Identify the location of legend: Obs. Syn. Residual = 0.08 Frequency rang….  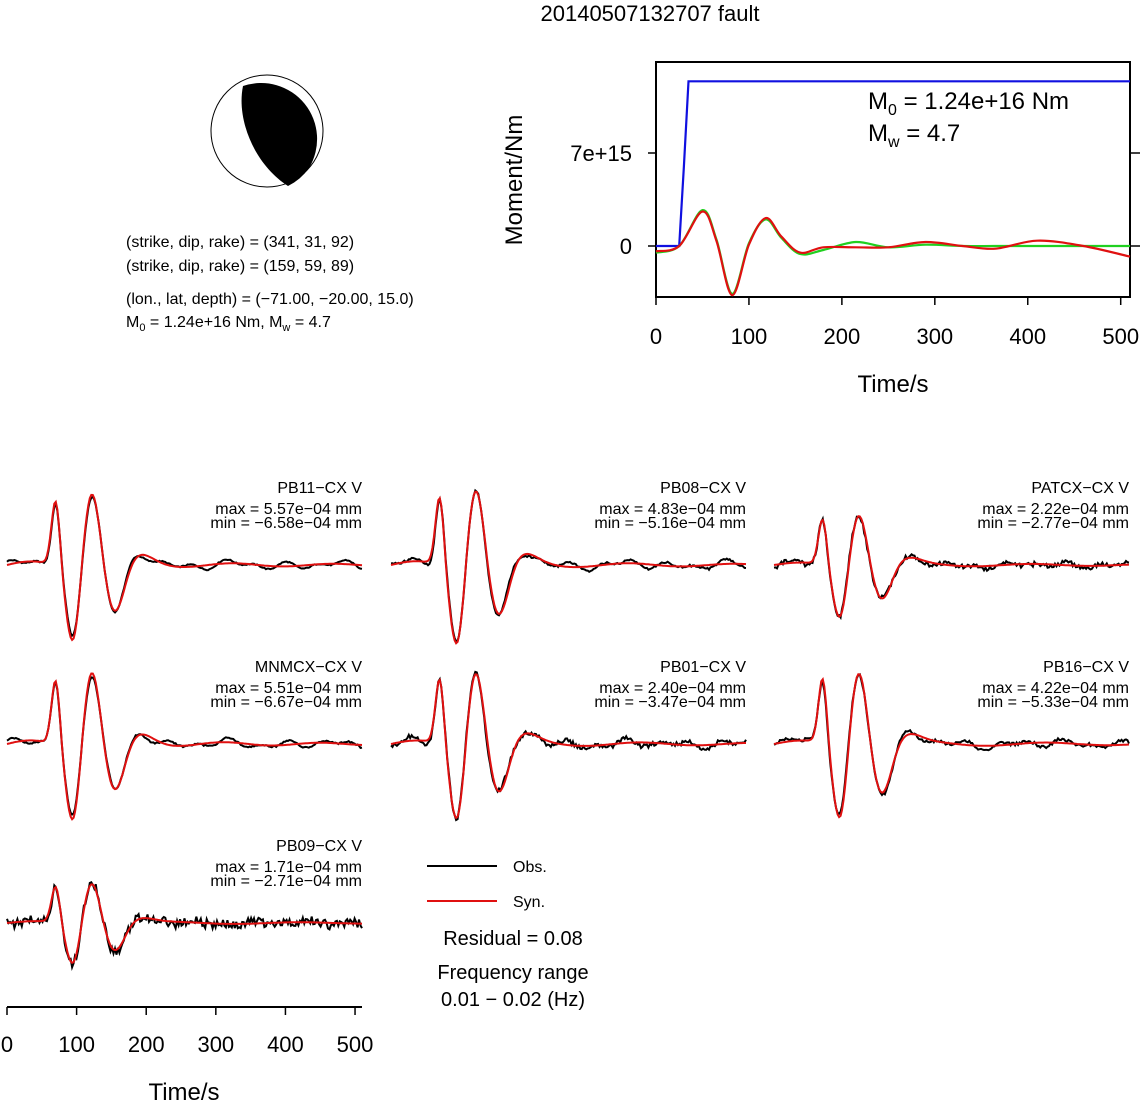
(508, 935).